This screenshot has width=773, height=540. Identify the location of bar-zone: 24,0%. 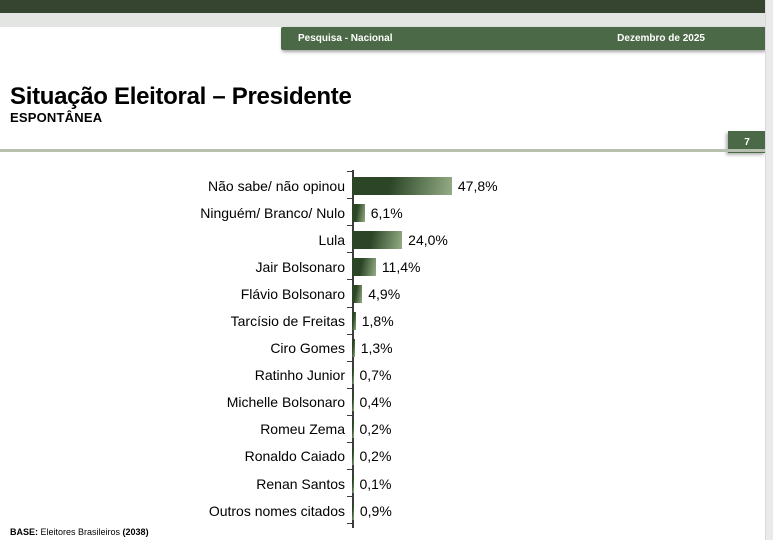
(400, 239).